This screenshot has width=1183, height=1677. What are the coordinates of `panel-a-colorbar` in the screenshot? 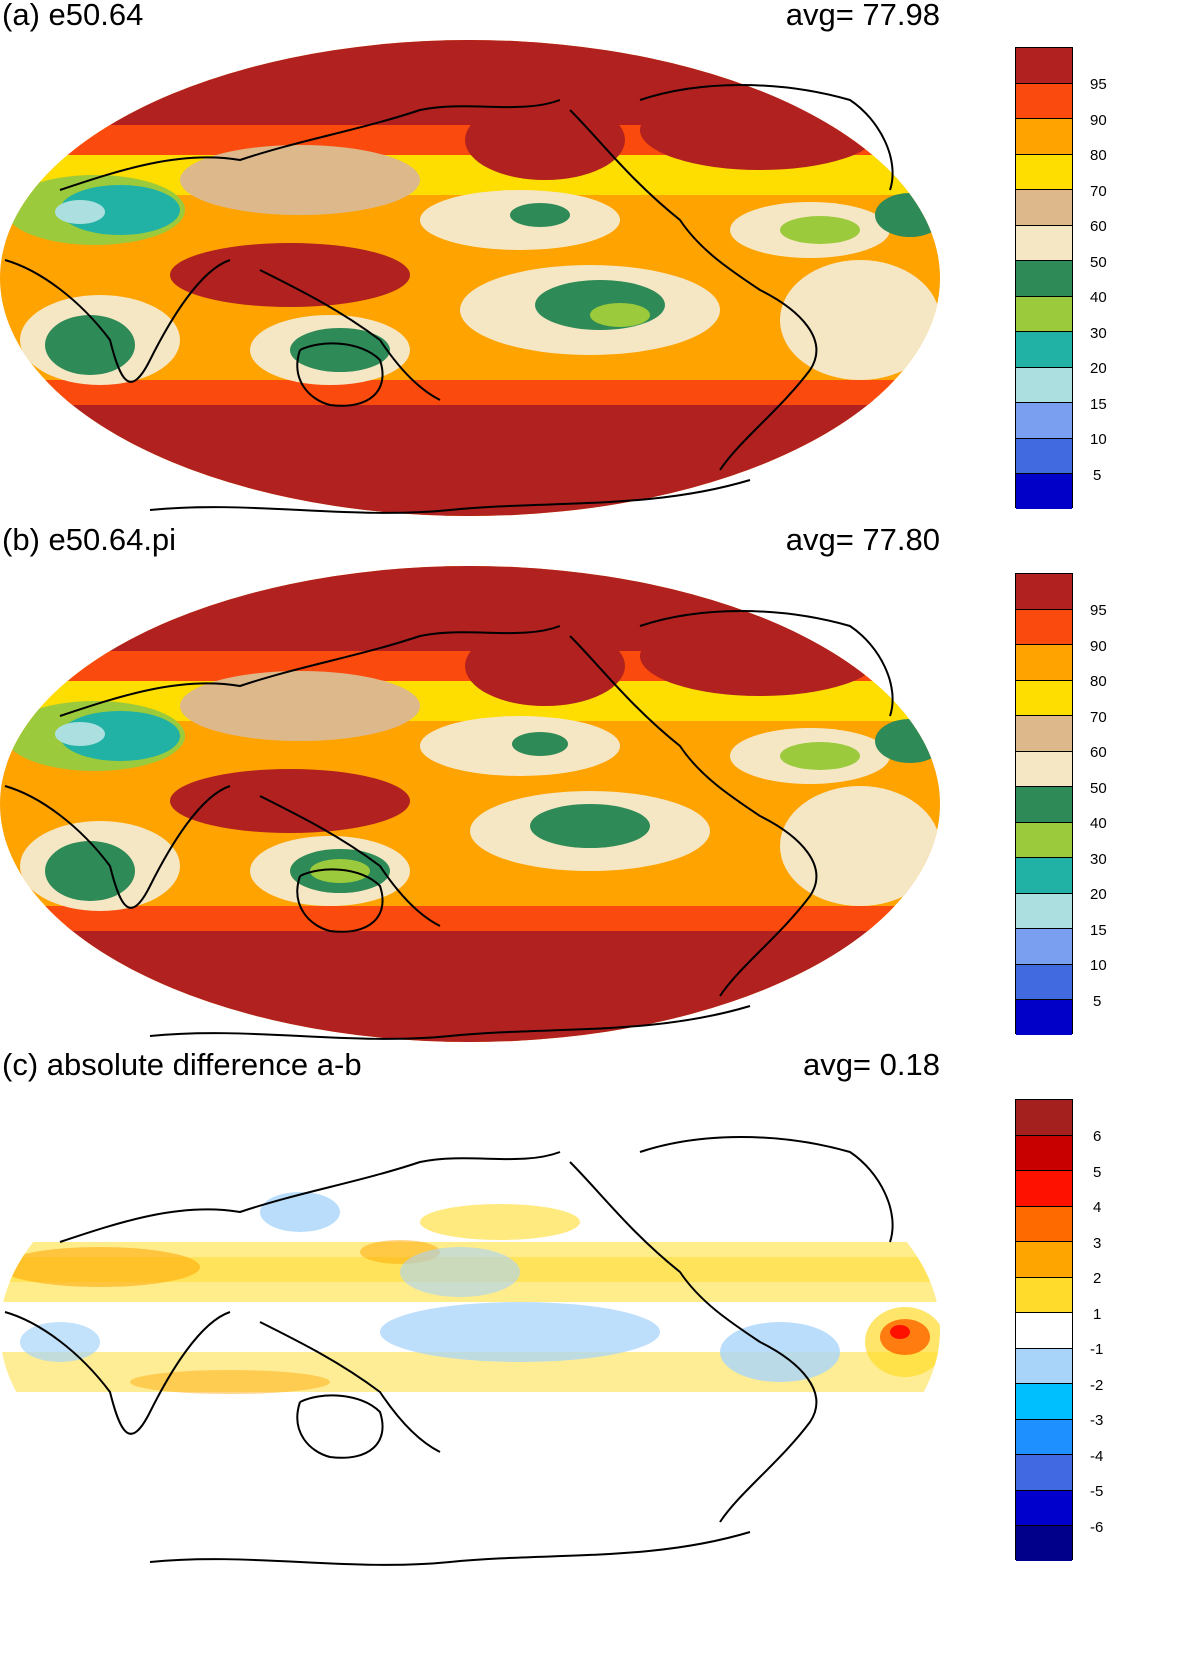 It's located at (1044, 278).